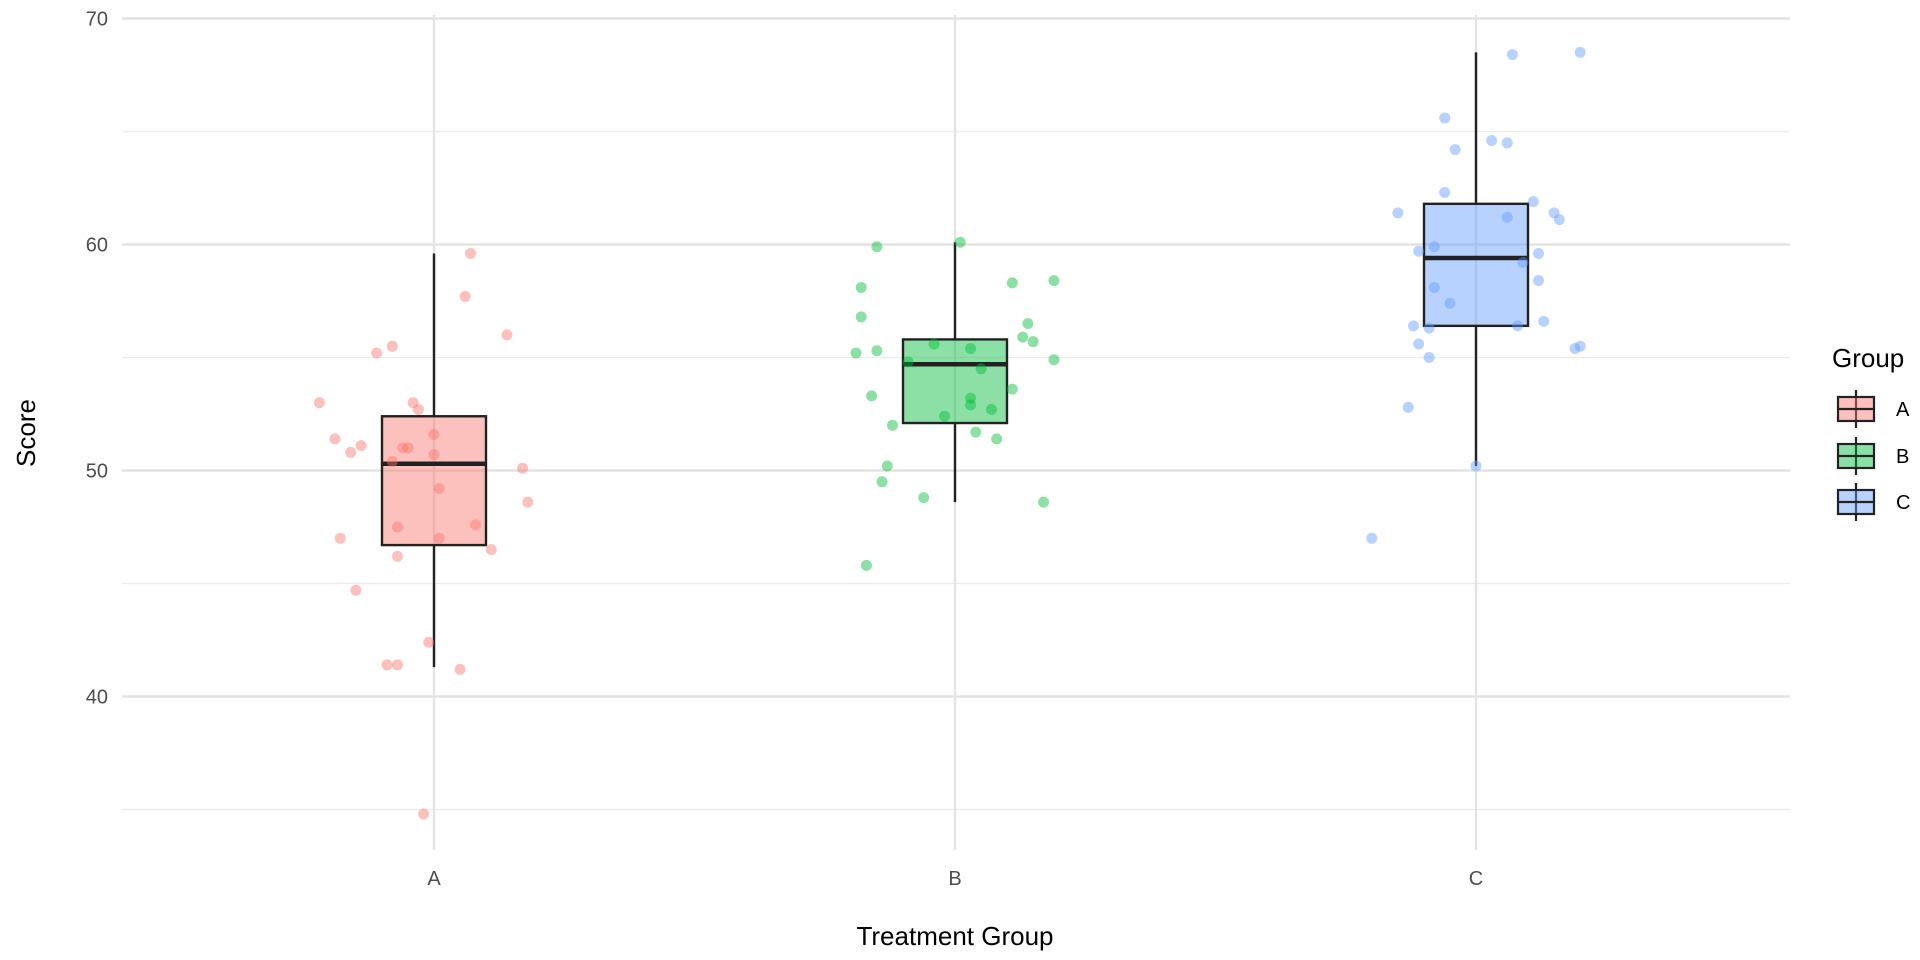  Describe the element at coordinates (1872, 456) in the screenshot. I see `legend-item-b: B` at that location.